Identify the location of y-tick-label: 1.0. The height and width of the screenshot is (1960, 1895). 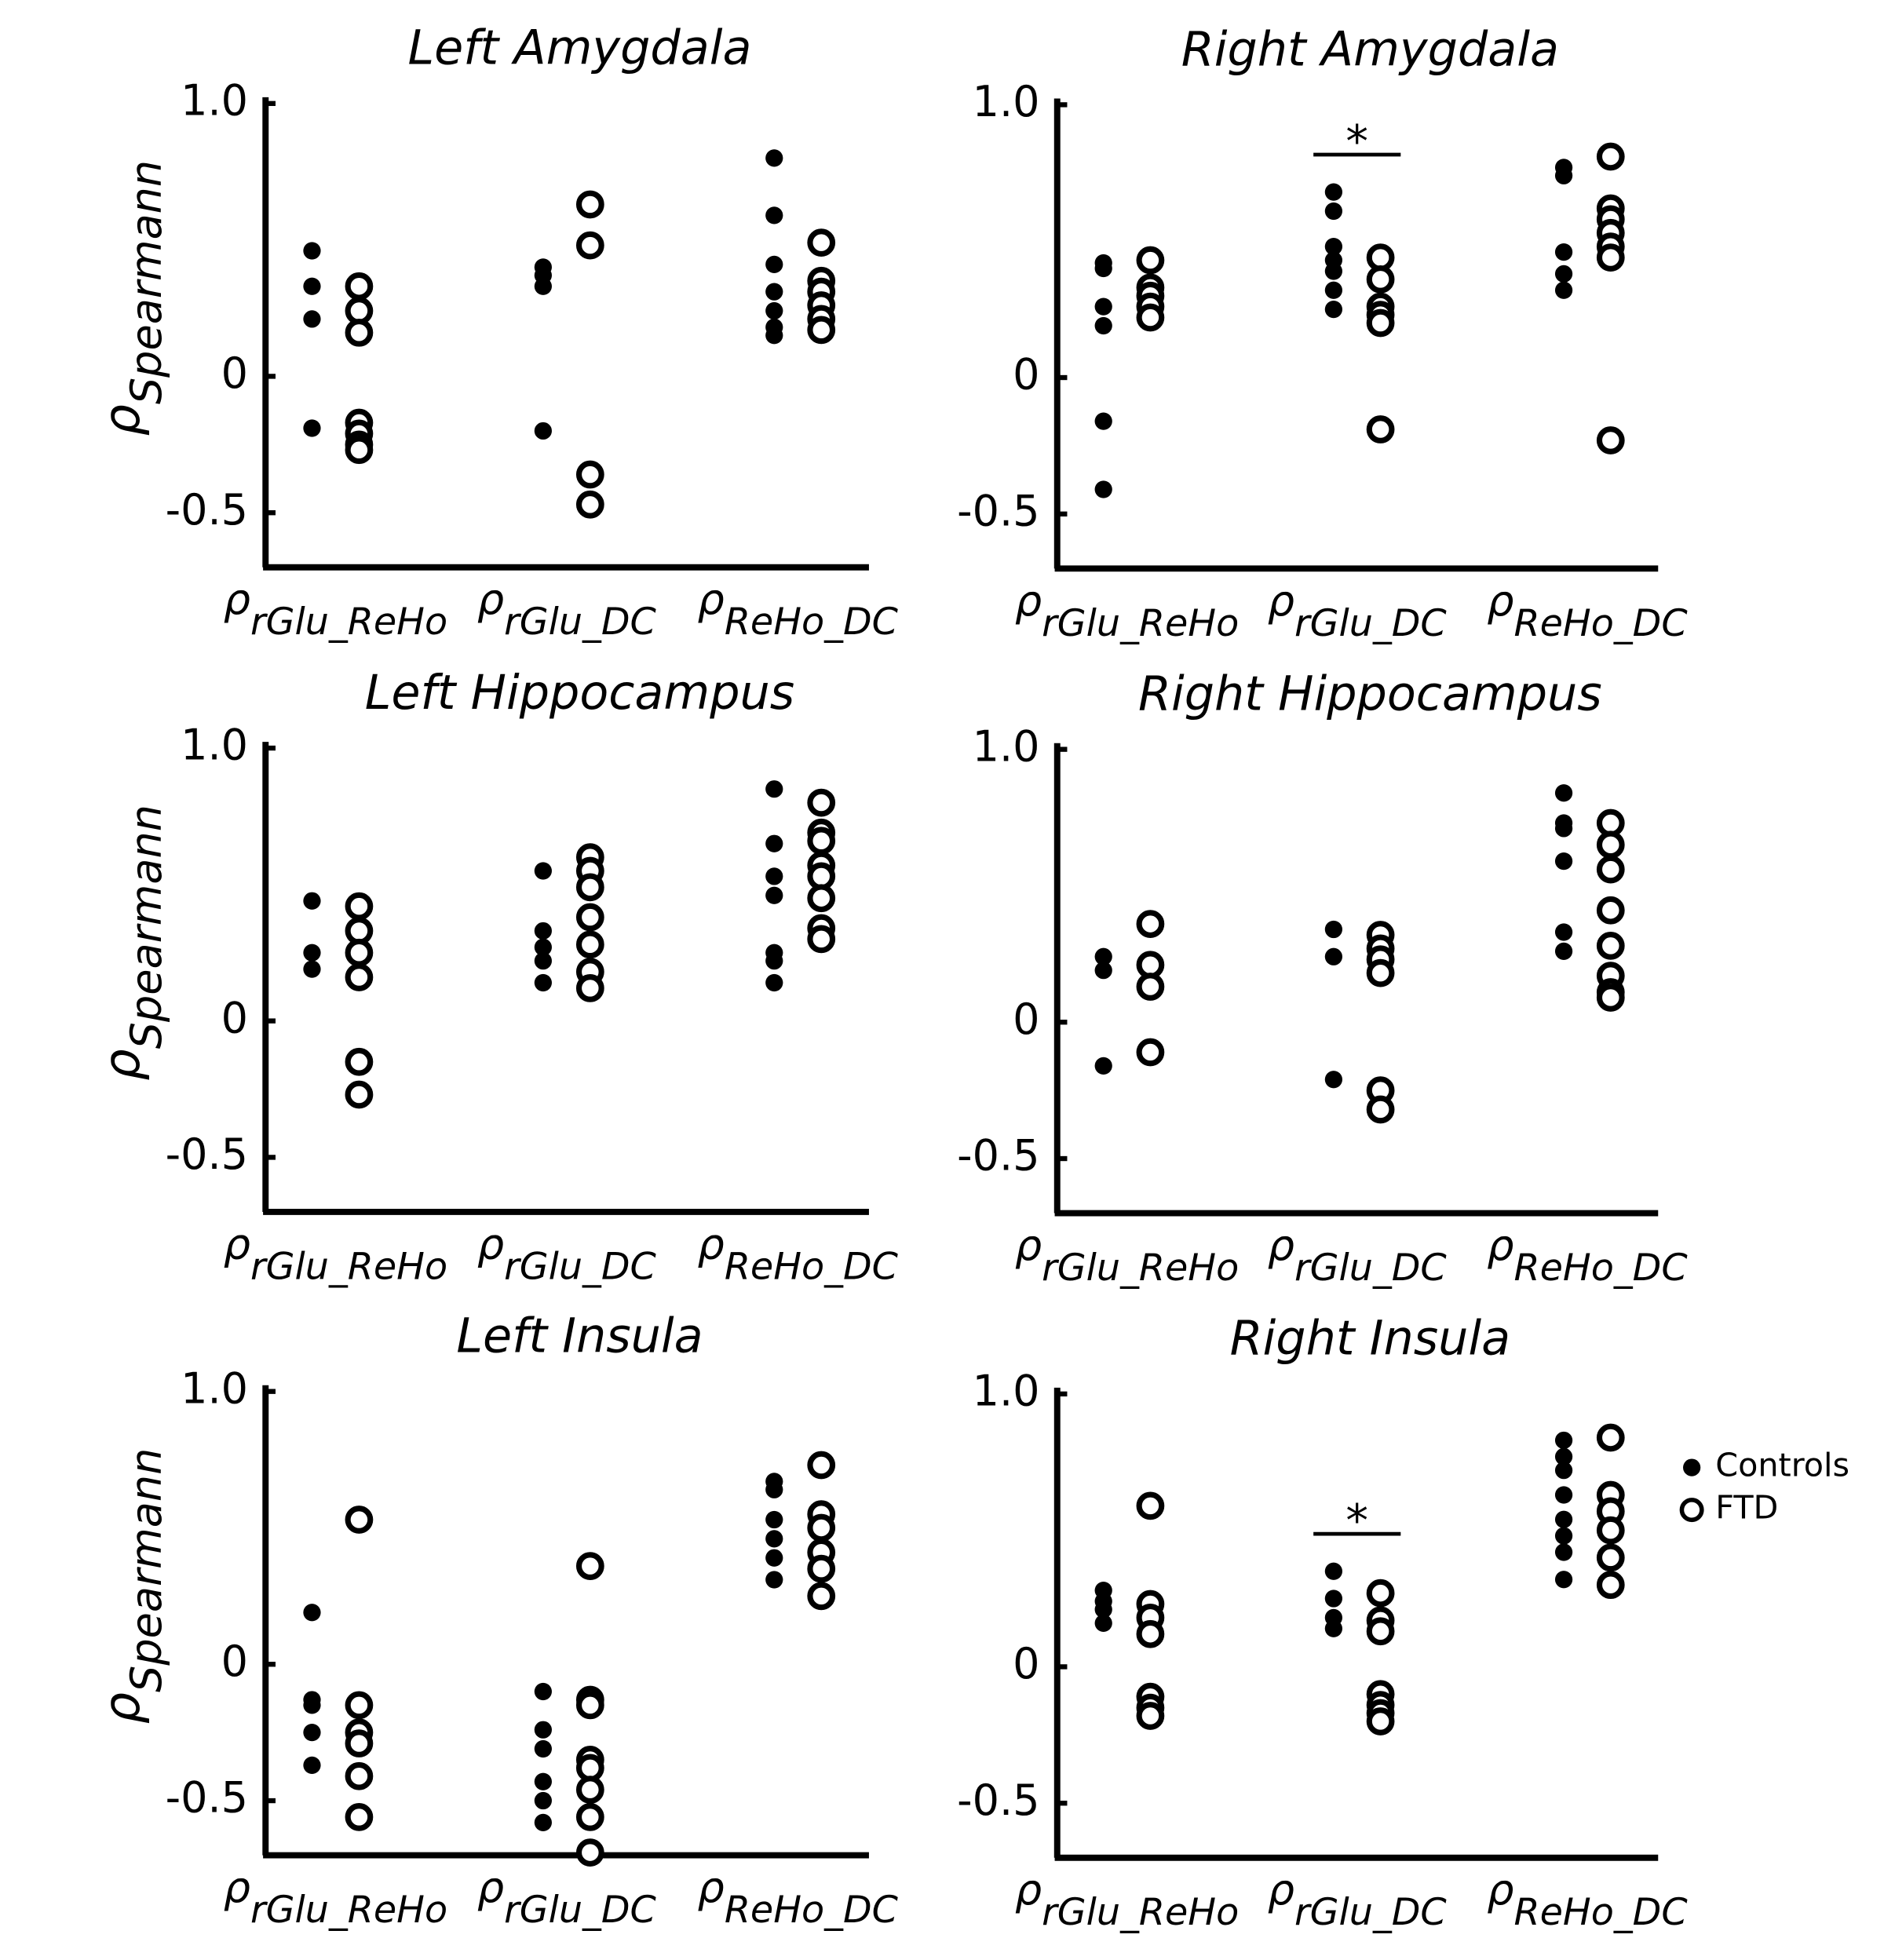
(1007, 101).